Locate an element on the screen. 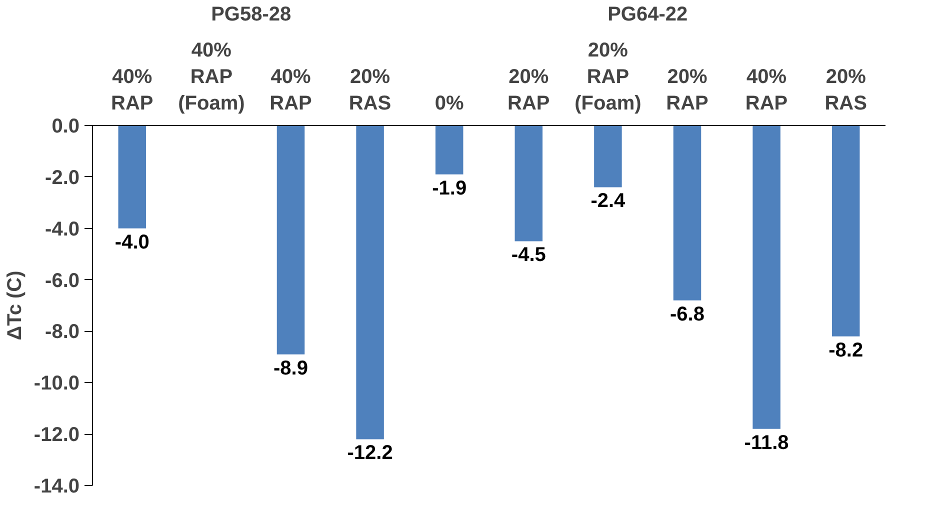 Image resolution: width=931 pixels, height=516 pixels. y-tick-label: -10.0 is located at coordinates (57, 383).